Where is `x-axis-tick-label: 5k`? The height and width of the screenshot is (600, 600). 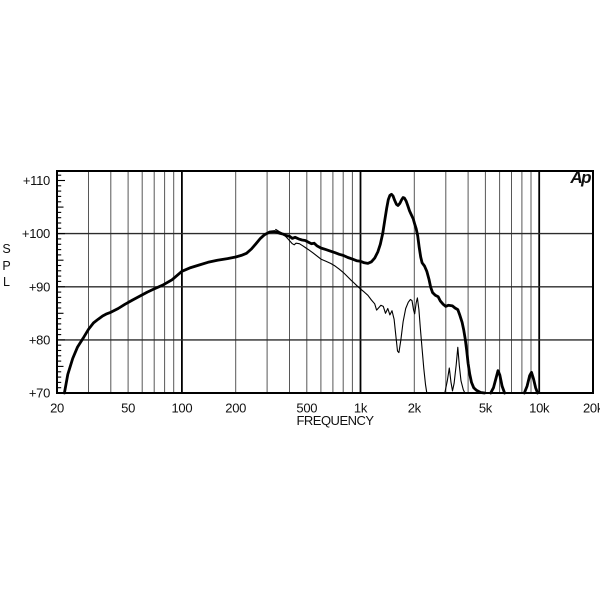
x-axis-tick-label: 5k is located at coordinates (486, 408).